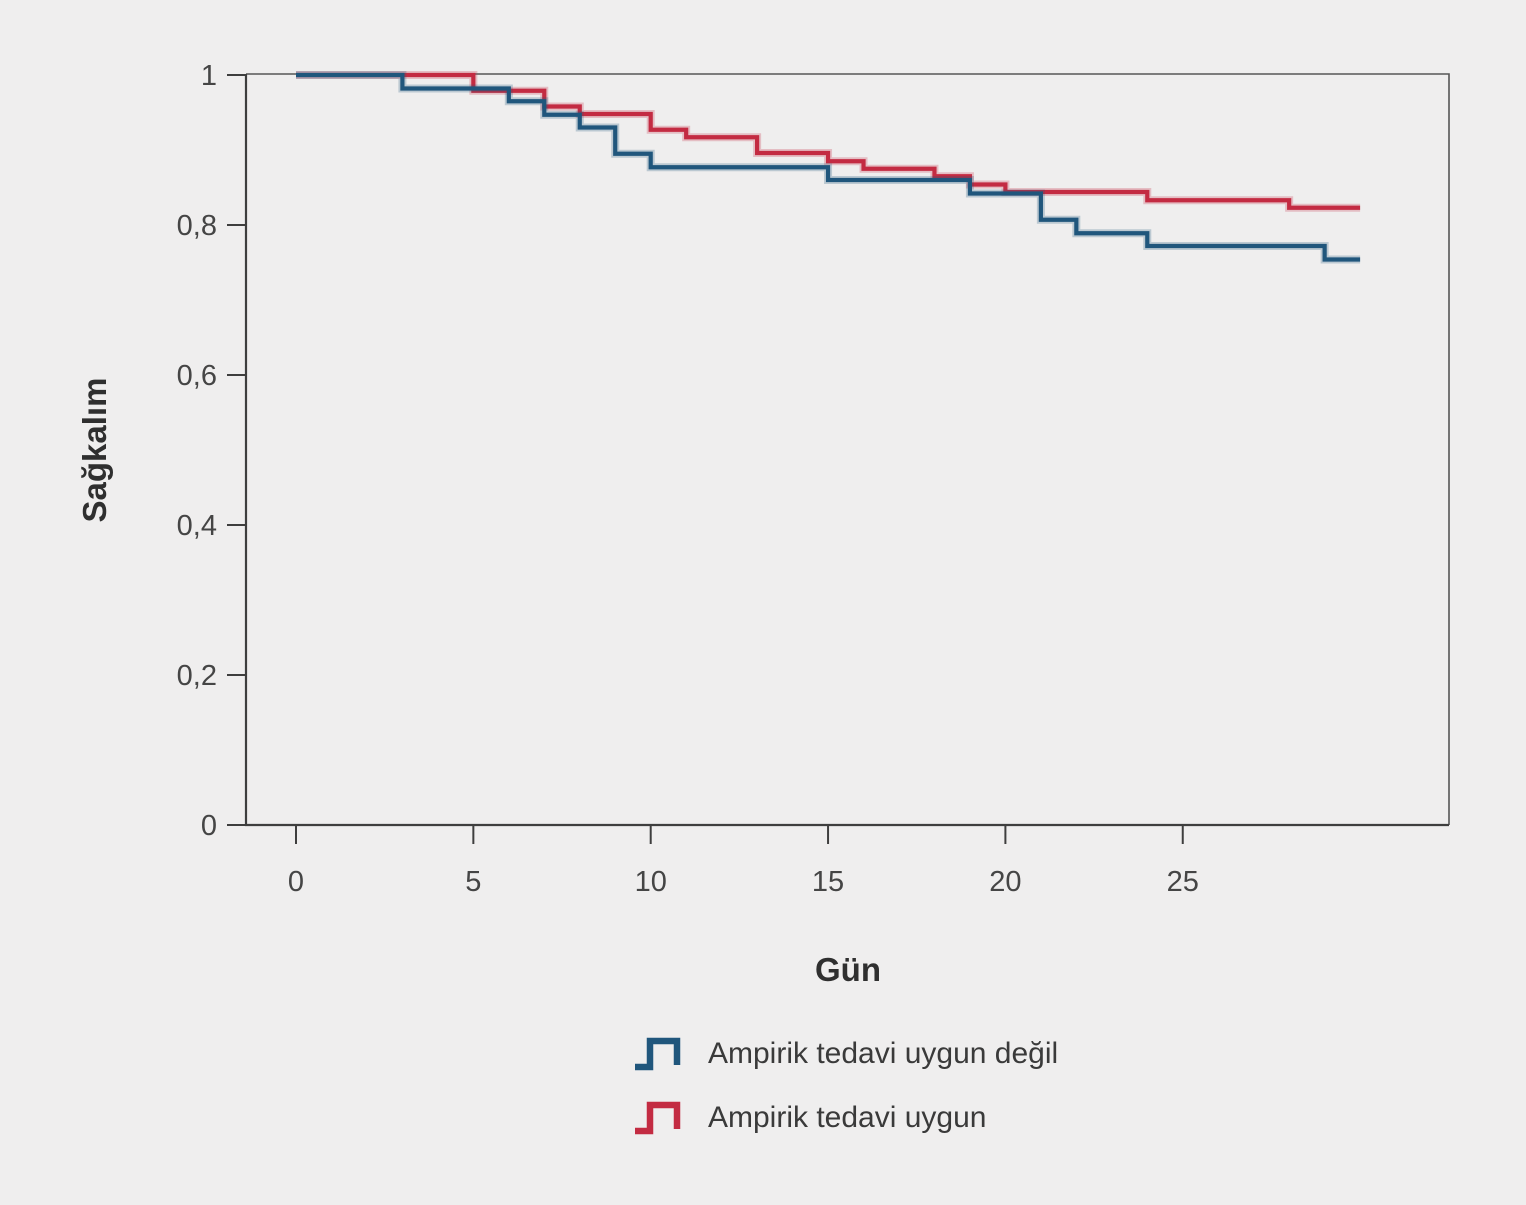 Image resolution: width=1526 pixels, height=1205 pixels. I want to click on legend-item: Ampirik tedavi uygun değil, so click(845, 1054).